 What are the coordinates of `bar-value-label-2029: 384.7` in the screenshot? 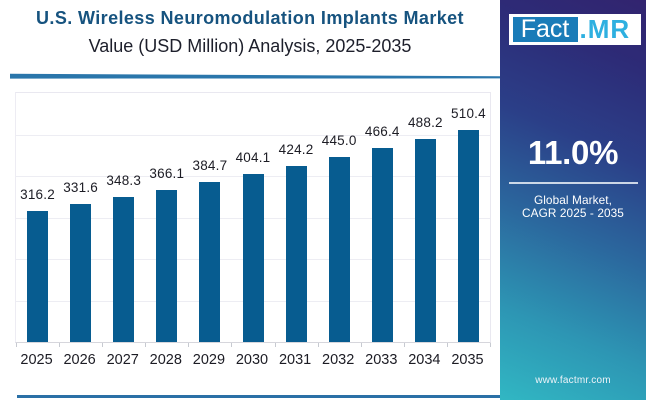 It's located at (210, 166).